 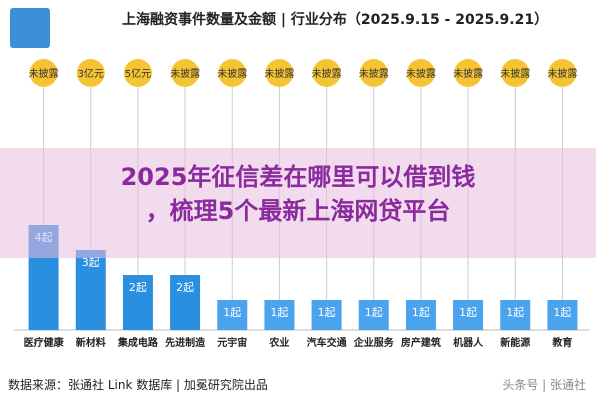 I want to click on category-label: 新材料, so click(x=91, y=342).